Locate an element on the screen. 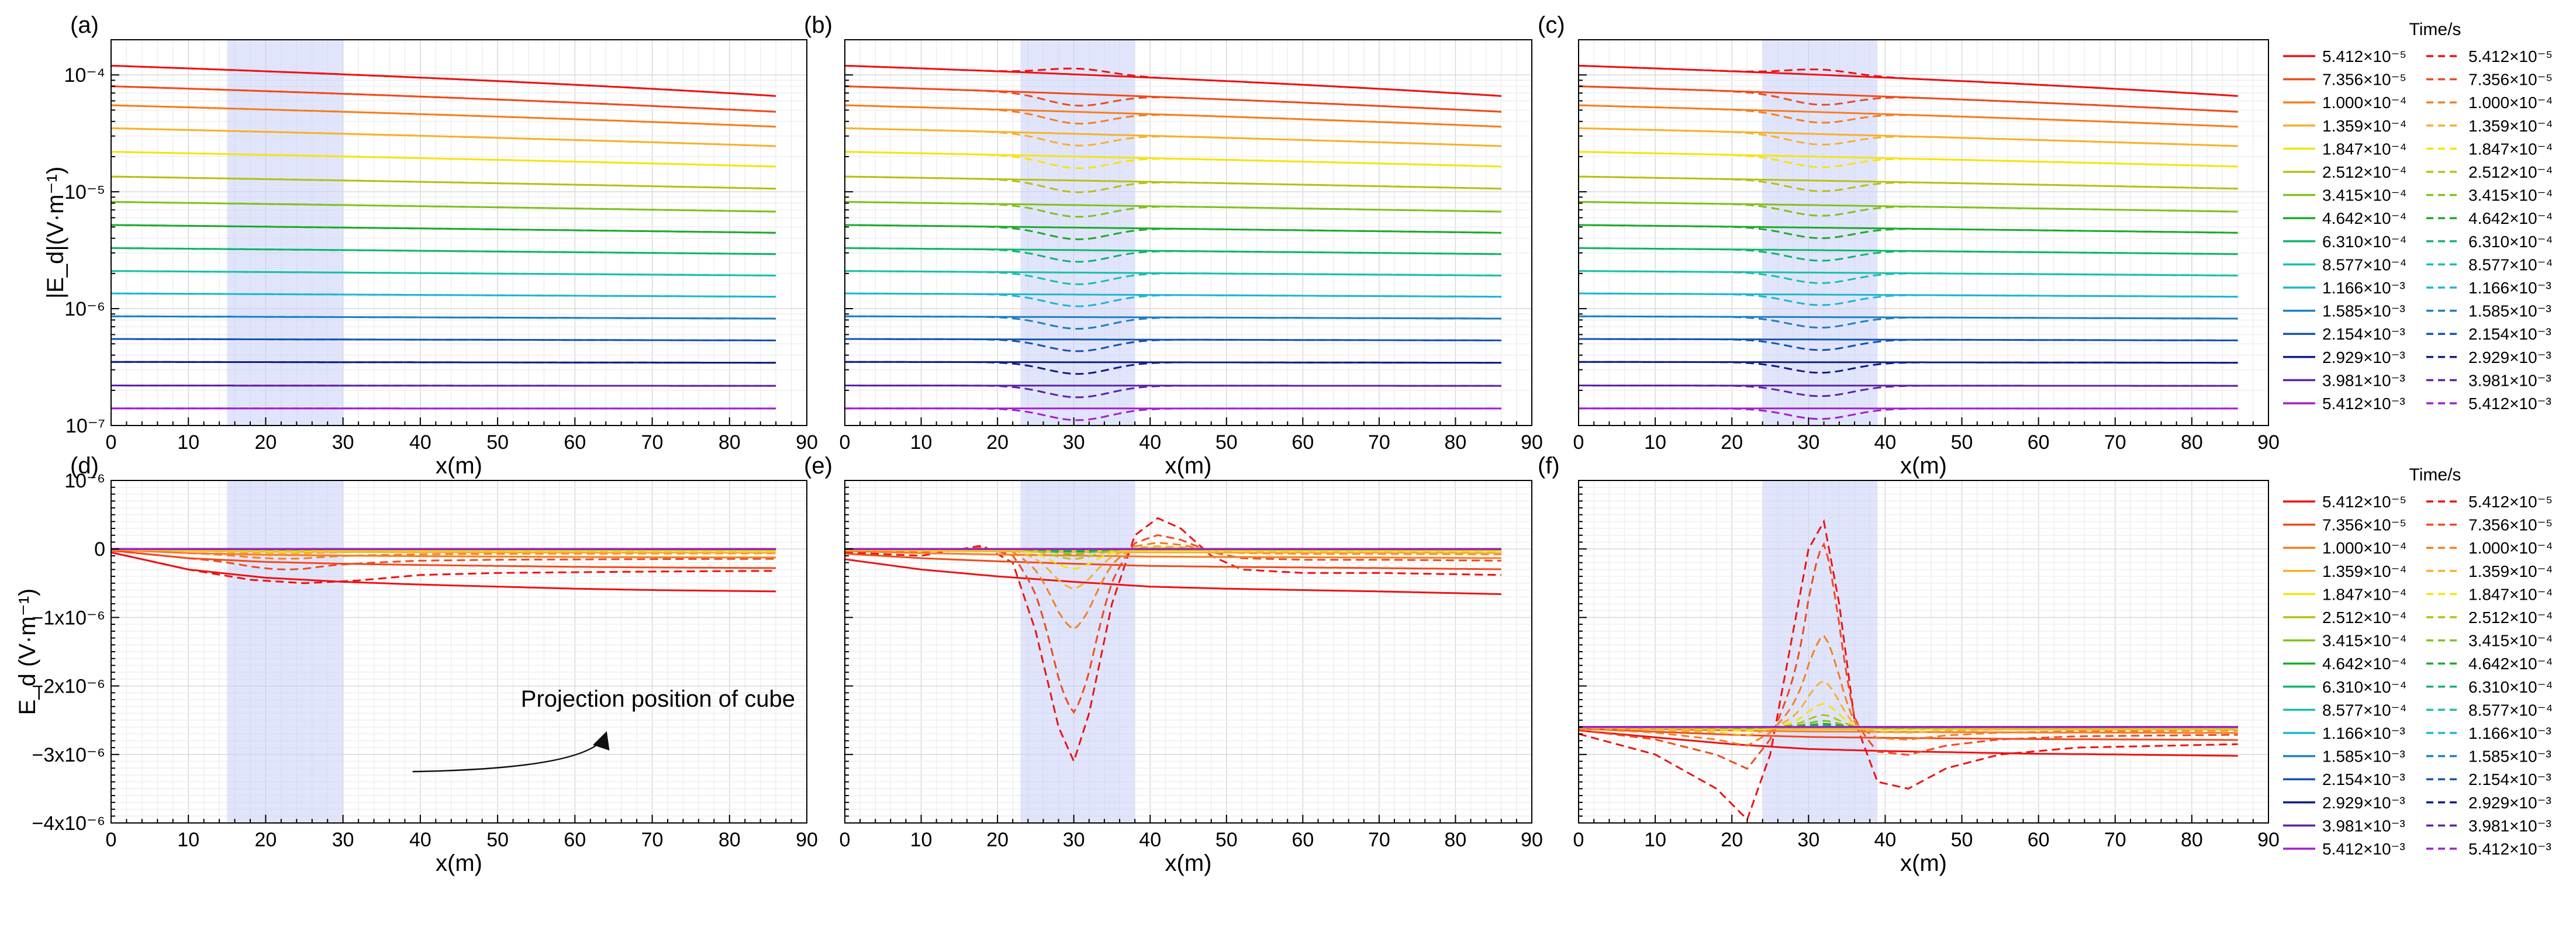 The width and height of the screenshot is (2576, 927). legend-label-dashed: 1.000×10⁻⁴ is located at coordinates (2510, 548).